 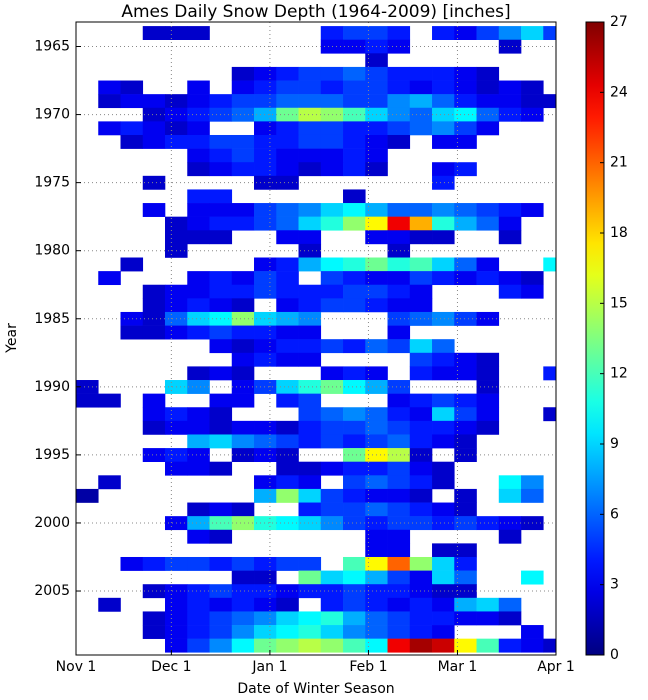 I want to click on colorbar-tick-label: 18, so click(x=619, y=233).